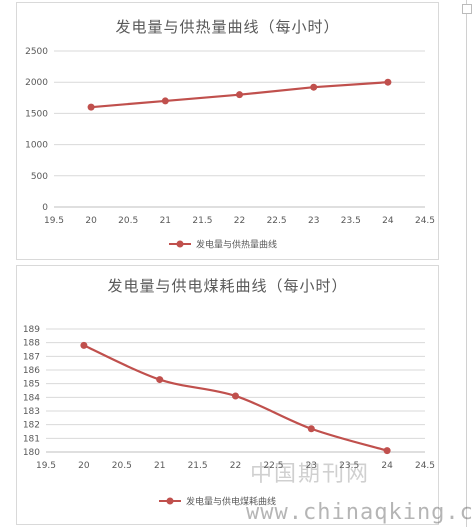  Describe the element at coordinates (231, 502) in the screenshot. I see `legend-label: 发电量与供电煤耗曲线` at that location.